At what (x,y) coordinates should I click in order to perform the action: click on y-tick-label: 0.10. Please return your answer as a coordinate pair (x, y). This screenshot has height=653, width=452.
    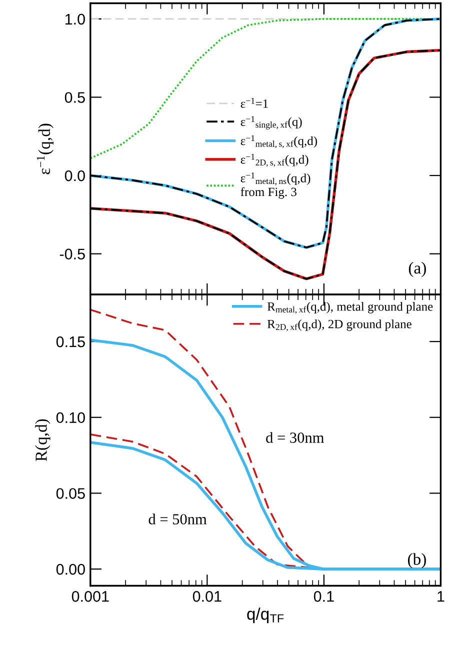
    Looking at the image, I should click on (70, 418).